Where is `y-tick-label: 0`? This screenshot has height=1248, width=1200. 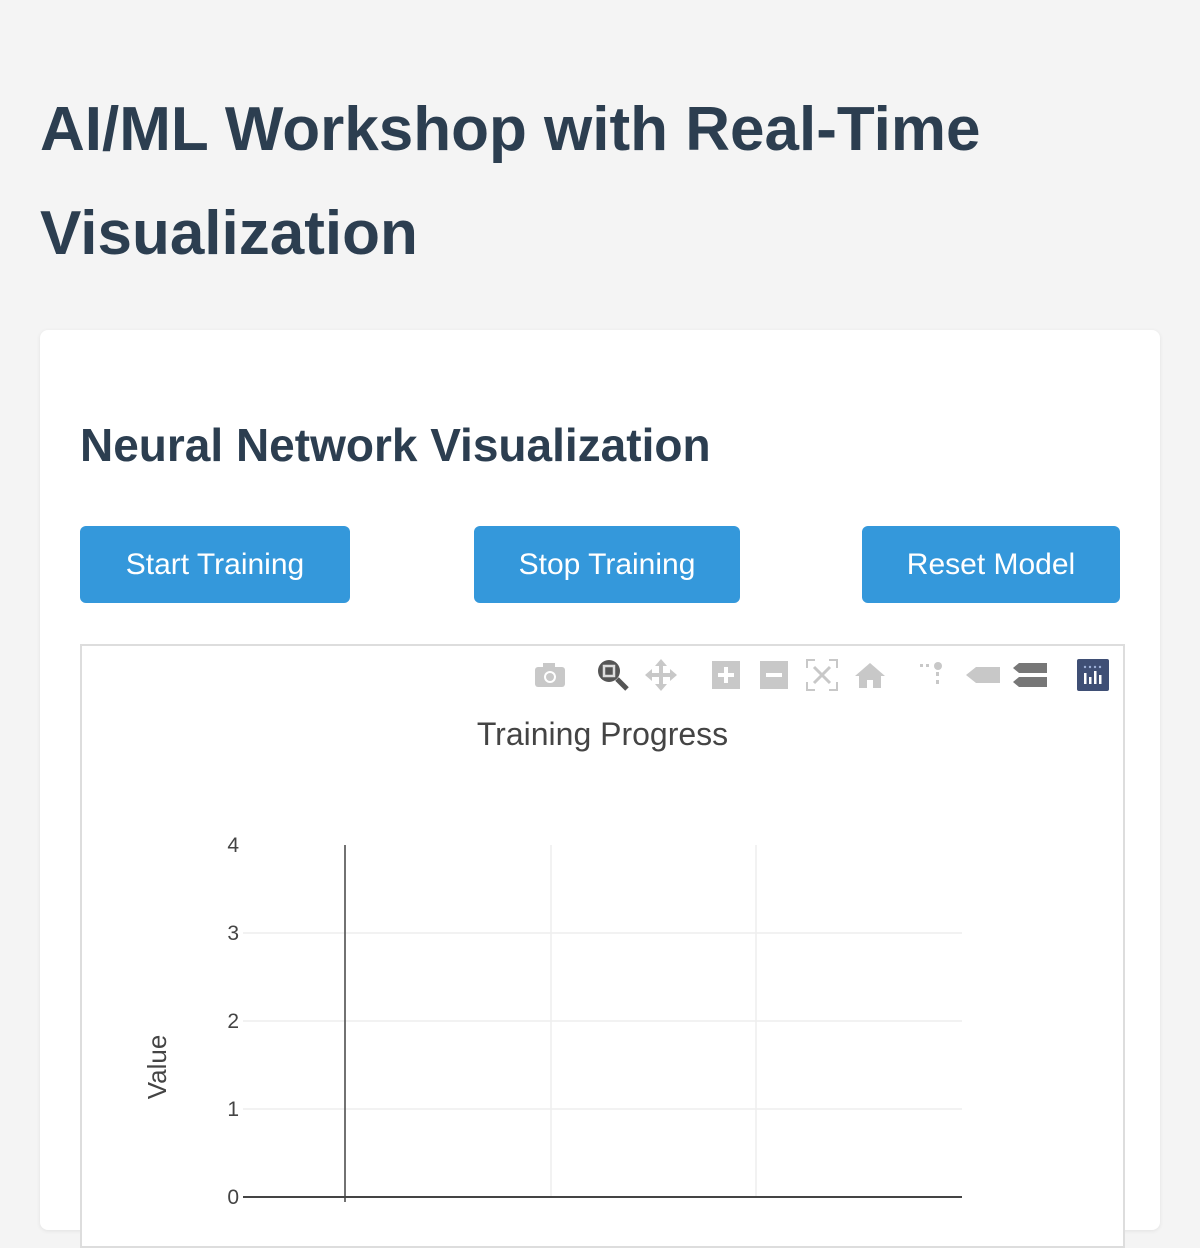 y-tick-label: 0 is located at coordinates (233, 1197).